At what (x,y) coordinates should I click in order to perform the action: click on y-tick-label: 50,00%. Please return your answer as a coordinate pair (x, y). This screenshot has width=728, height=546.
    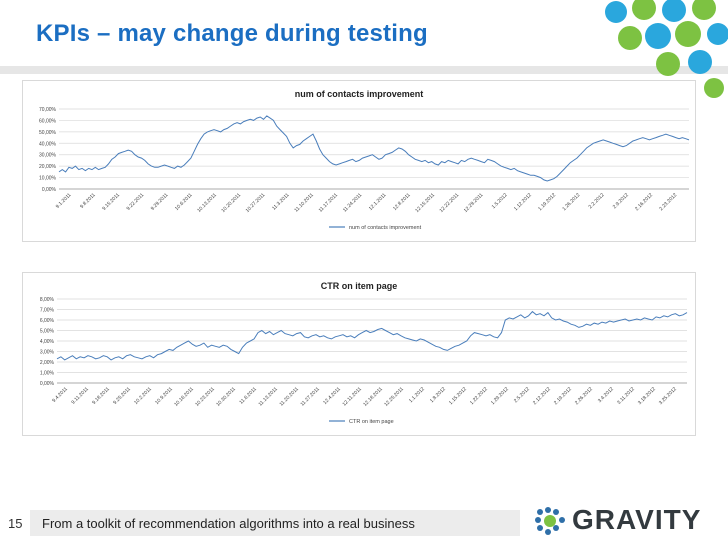
    Looking at the image, I should click on (48, 133).